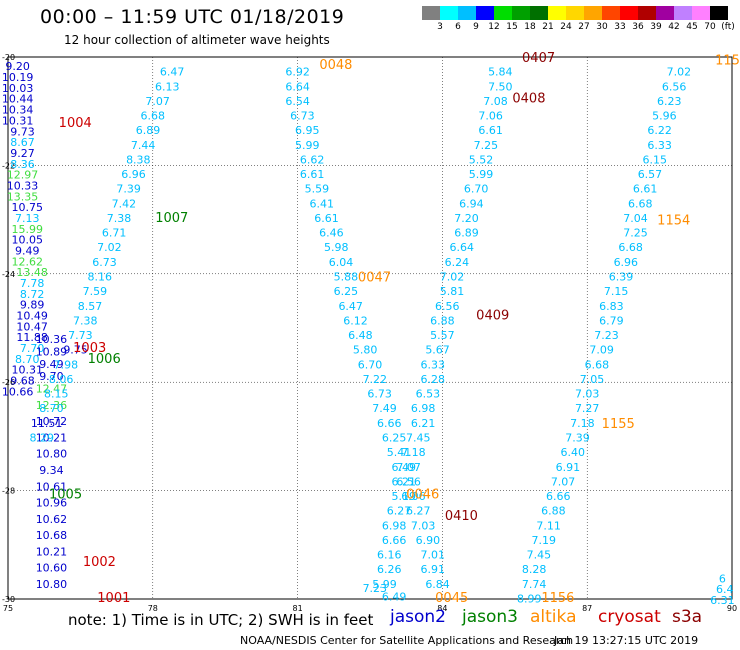 The width and height of the screenshot is (740, 650). Describe the element at coordinates (297, 101) in the screenshot. I see `wave-height-value: 6.54` at that location.